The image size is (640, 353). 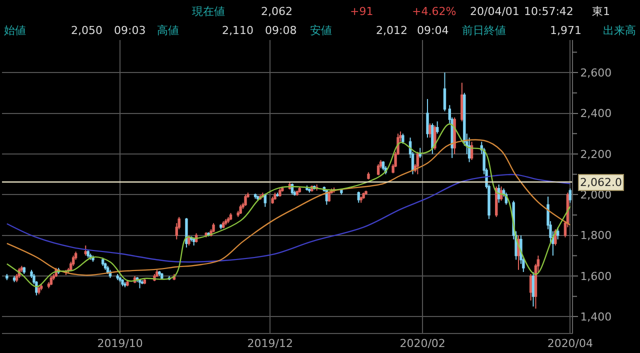 What do you see at coordinates (208, 11) in the screenshot?
I see `text: 現在値` at bounding box center [208, 11].